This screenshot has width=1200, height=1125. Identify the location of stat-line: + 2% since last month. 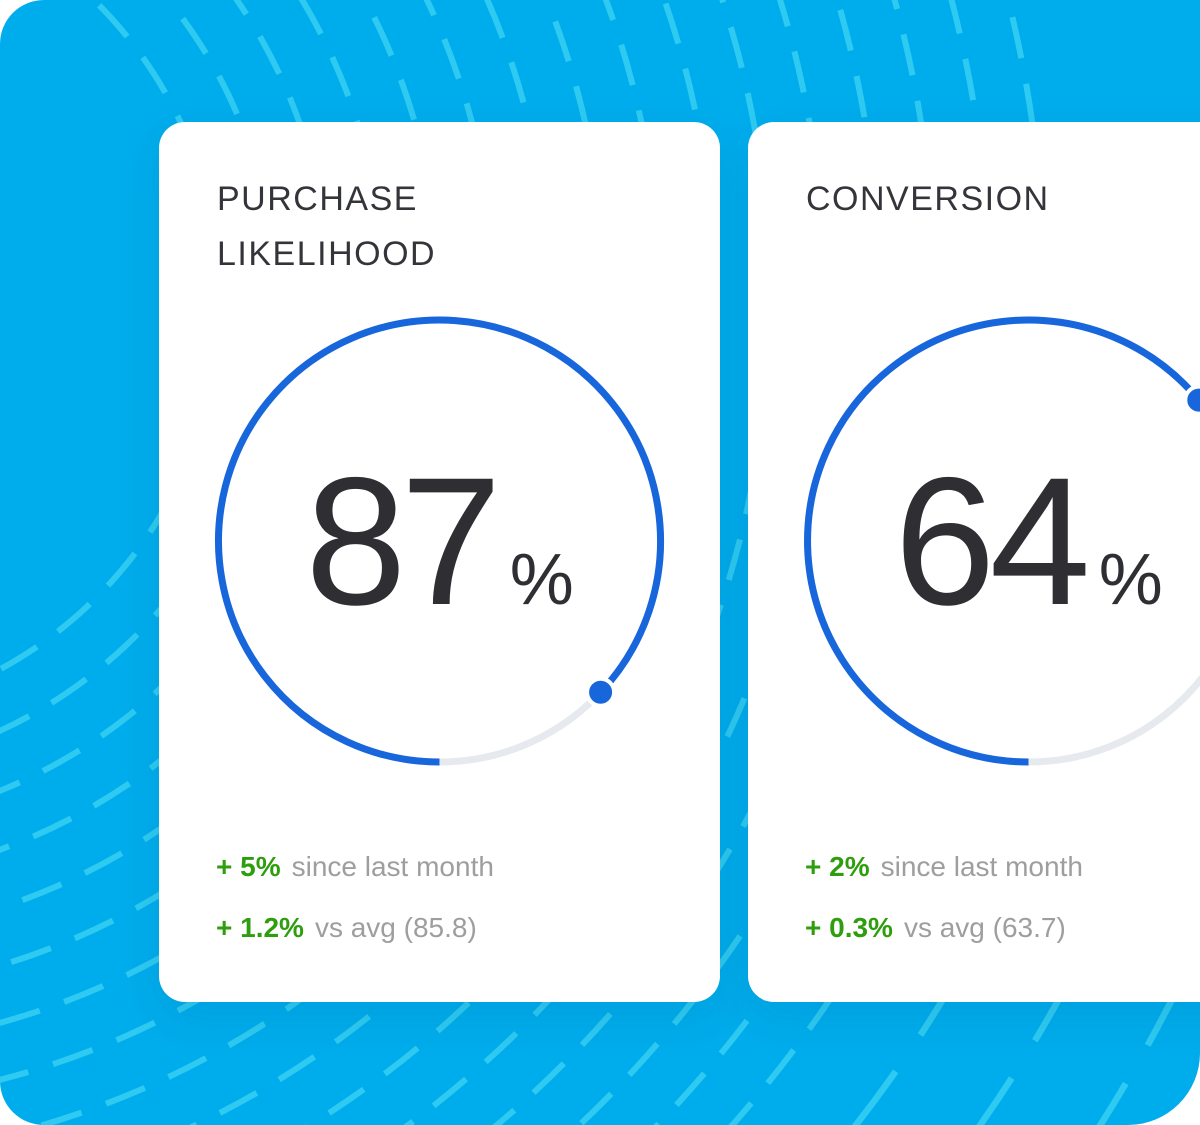
(944, 866).